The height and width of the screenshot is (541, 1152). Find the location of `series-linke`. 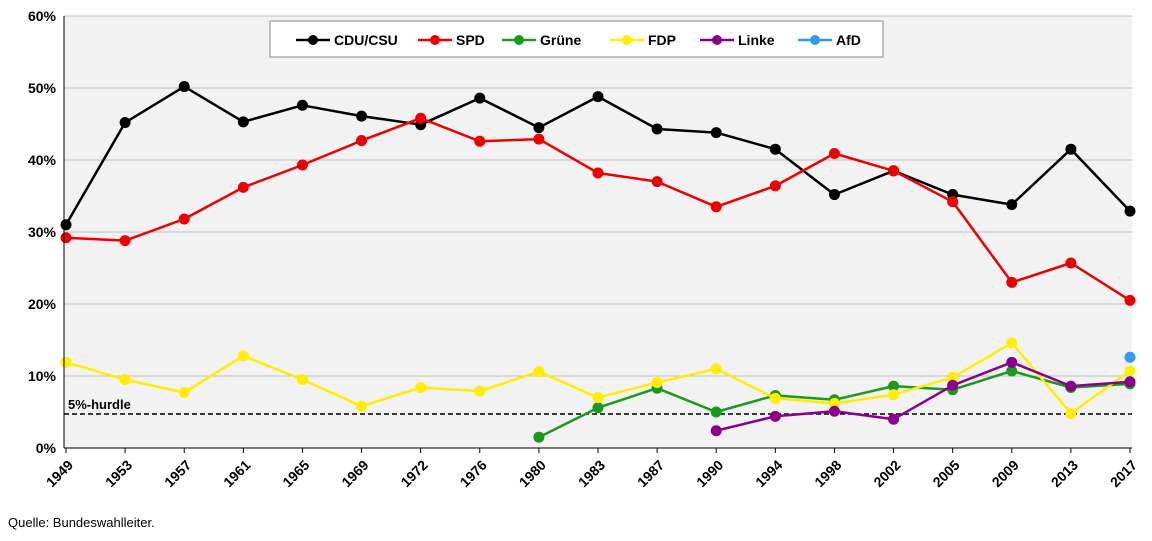

series-linke is located at coordinates (923, 396).